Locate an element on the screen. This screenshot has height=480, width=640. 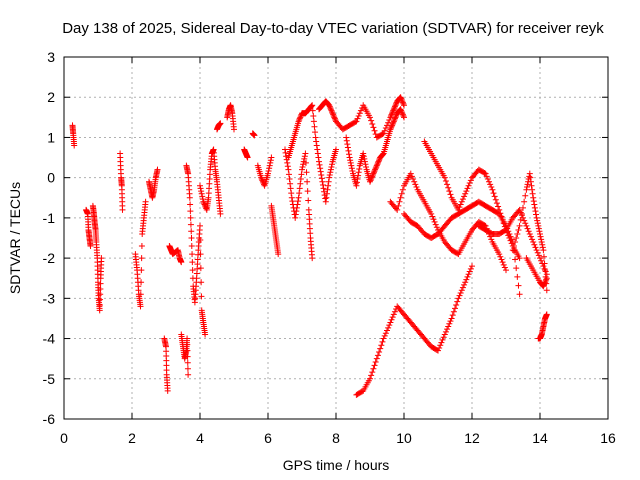
y-tick-label: -3 is located at coordinates (49, 298).